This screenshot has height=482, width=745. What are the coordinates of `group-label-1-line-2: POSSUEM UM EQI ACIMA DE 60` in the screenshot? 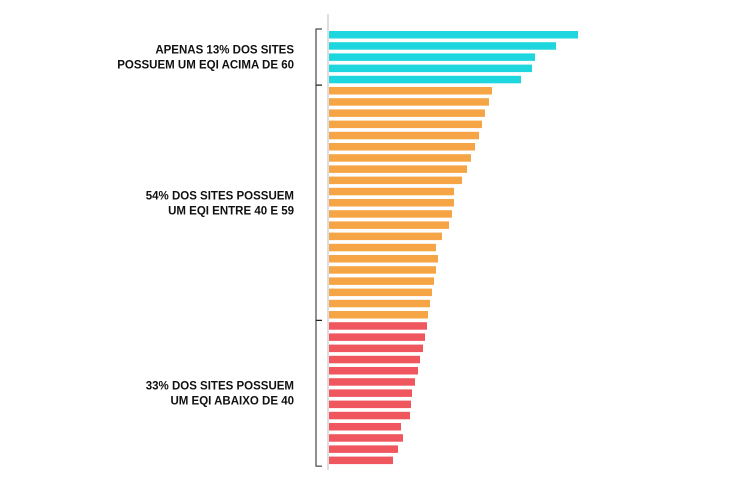 It's located at (205, 66).